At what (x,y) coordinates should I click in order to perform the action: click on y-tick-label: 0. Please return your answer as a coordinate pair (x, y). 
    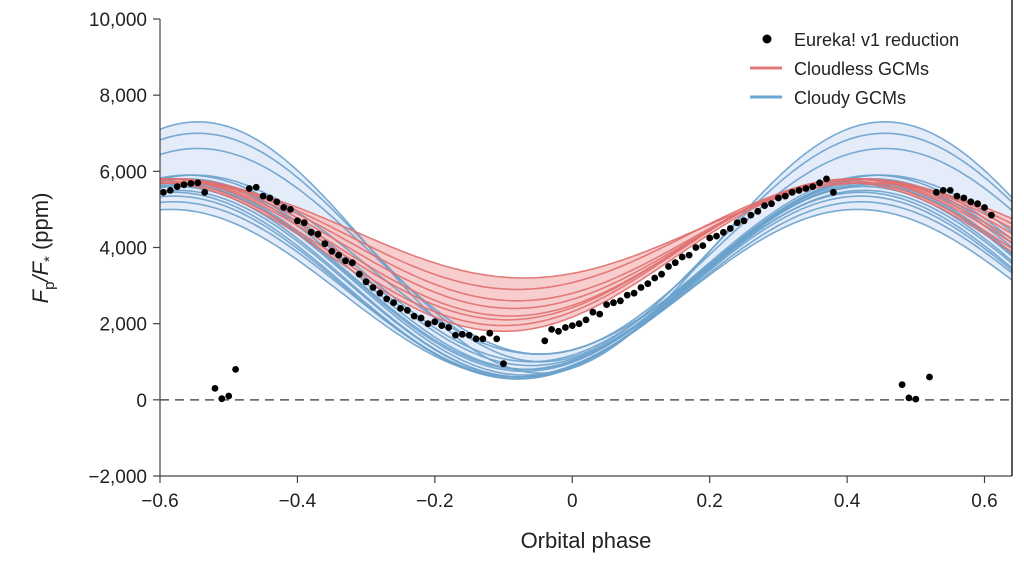
    Looking at the image, I should click on (141, 401).